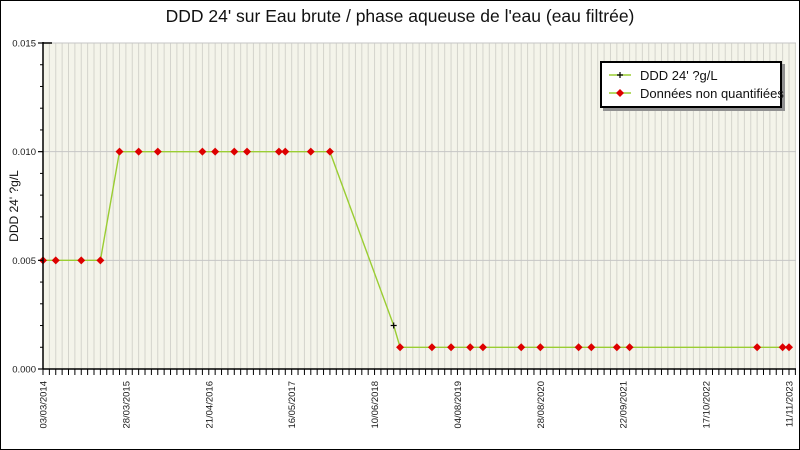 The image size is (800, 450). I want to click on legend-item-non-quantified: Données non quantifiées, so click(695, 93).